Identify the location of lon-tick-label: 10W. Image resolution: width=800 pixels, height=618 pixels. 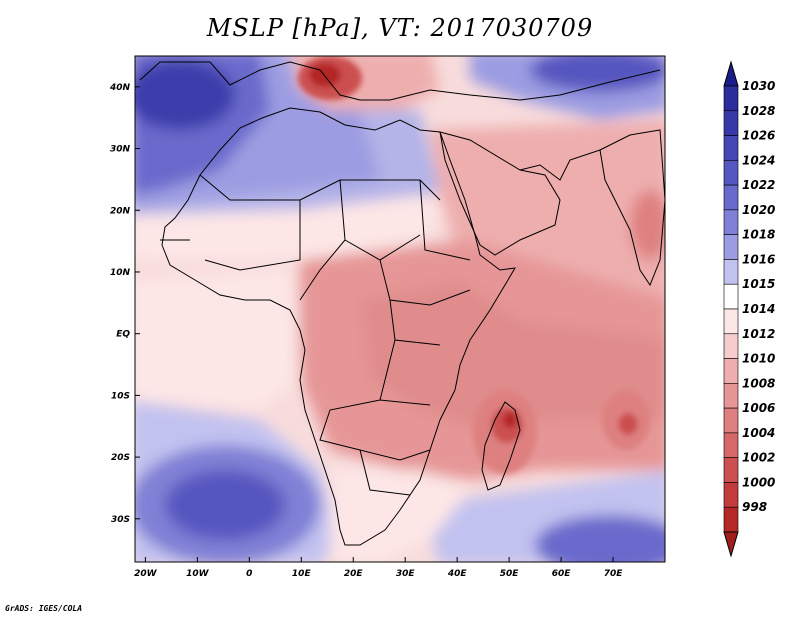
(198, 574).